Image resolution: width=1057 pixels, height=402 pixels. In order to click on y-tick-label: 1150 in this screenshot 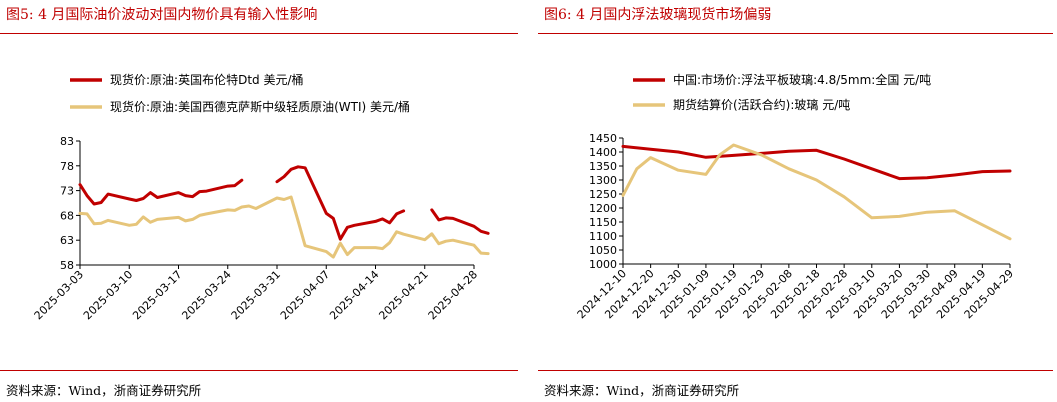, I will do `click(603, 222)`.